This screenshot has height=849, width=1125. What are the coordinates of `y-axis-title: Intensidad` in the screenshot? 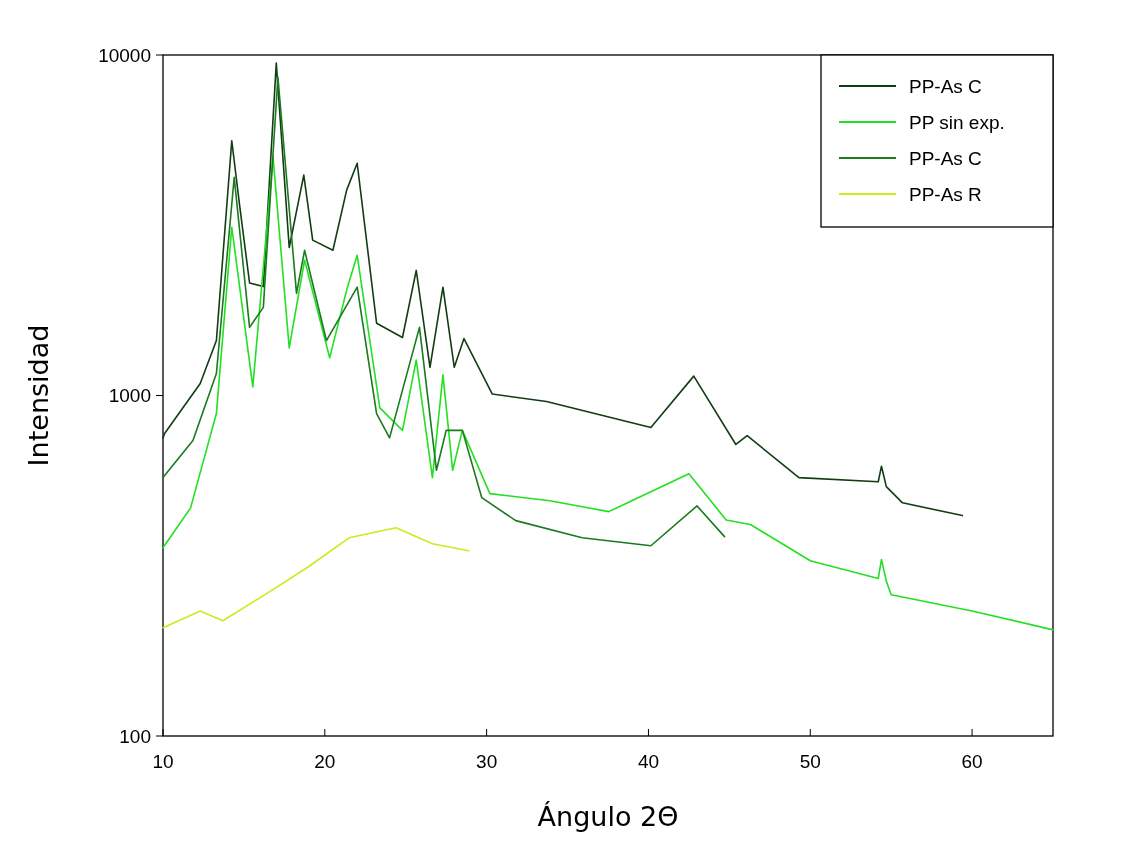 It's located at (38, 395).